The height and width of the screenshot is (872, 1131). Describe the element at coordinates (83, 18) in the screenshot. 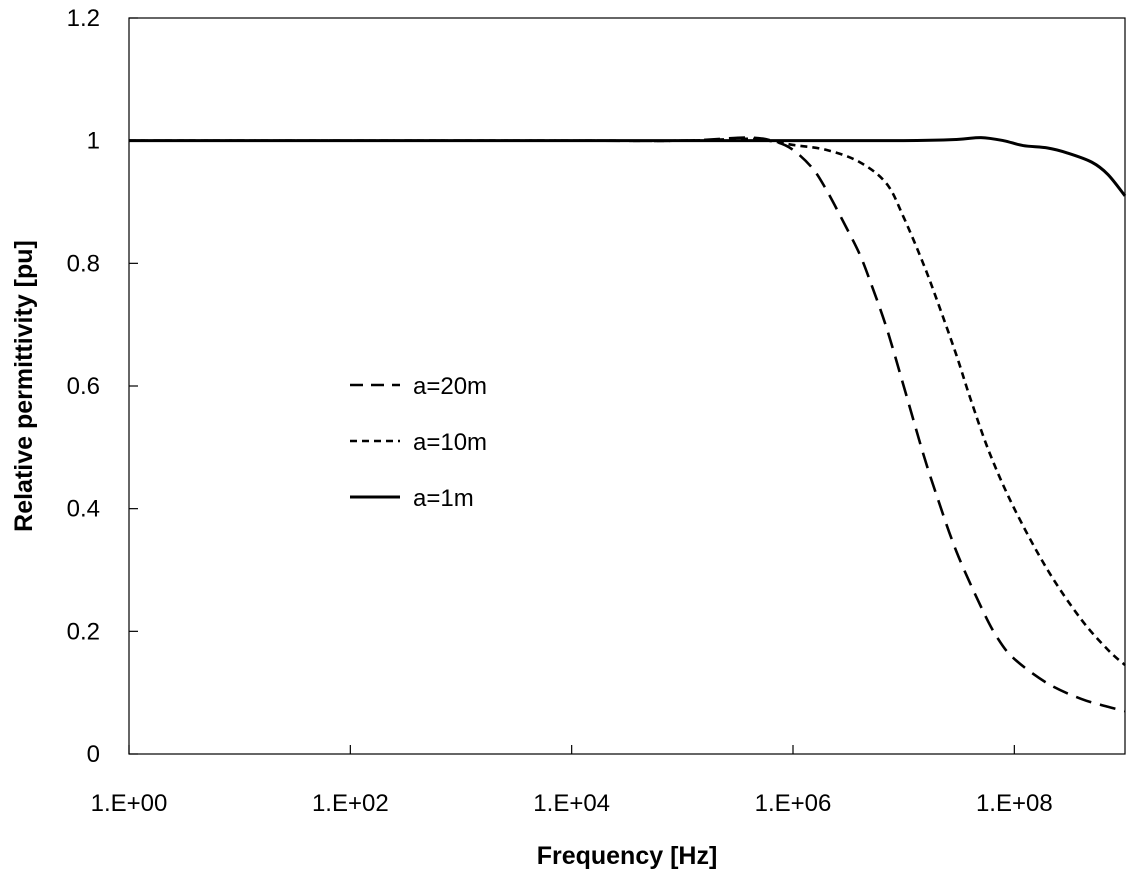

I see `y-tick-label: 1.2` at that location.